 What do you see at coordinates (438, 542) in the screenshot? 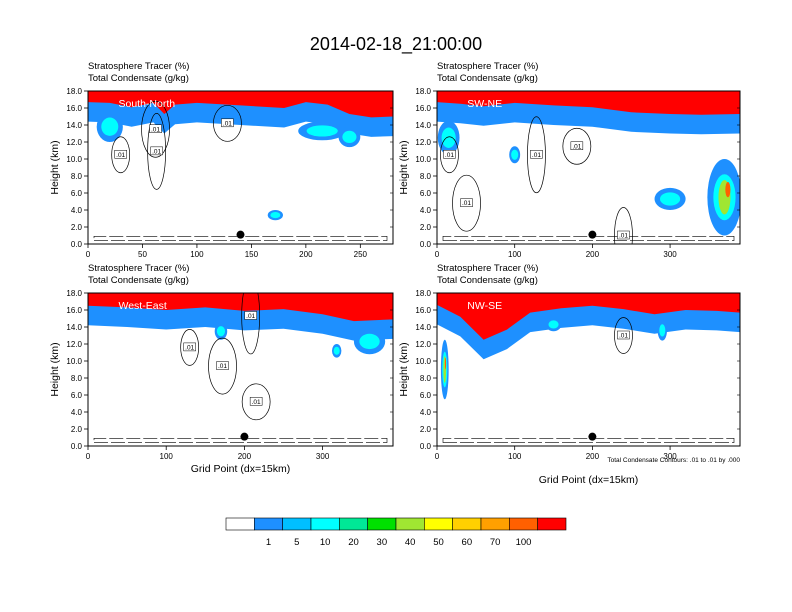
I see `colorbar-label: 50` at bounding box center [438, 542].